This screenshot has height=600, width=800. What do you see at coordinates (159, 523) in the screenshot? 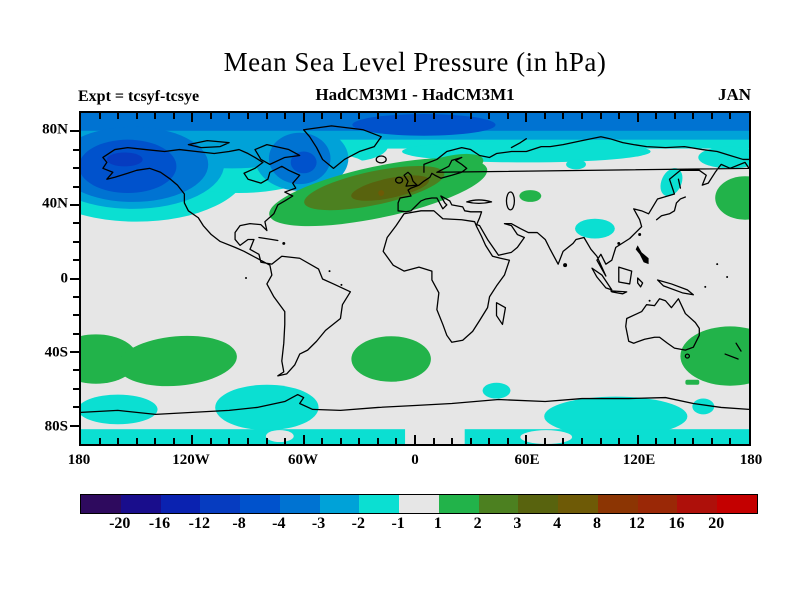
I see `colorbar-tick-label: -16` at bounding box center [159, 523].